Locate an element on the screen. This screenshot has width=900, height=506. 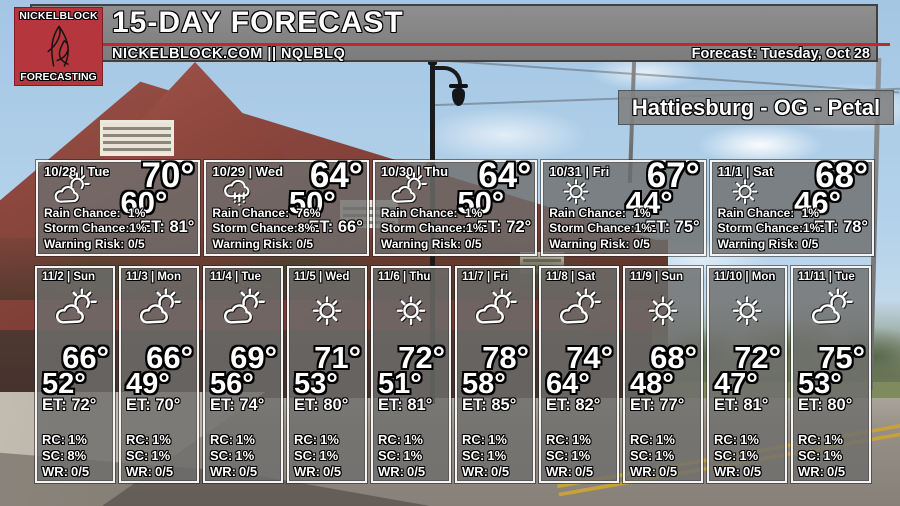
logo-bottom-text: FORECASTING is located at coordinates (58, 77).